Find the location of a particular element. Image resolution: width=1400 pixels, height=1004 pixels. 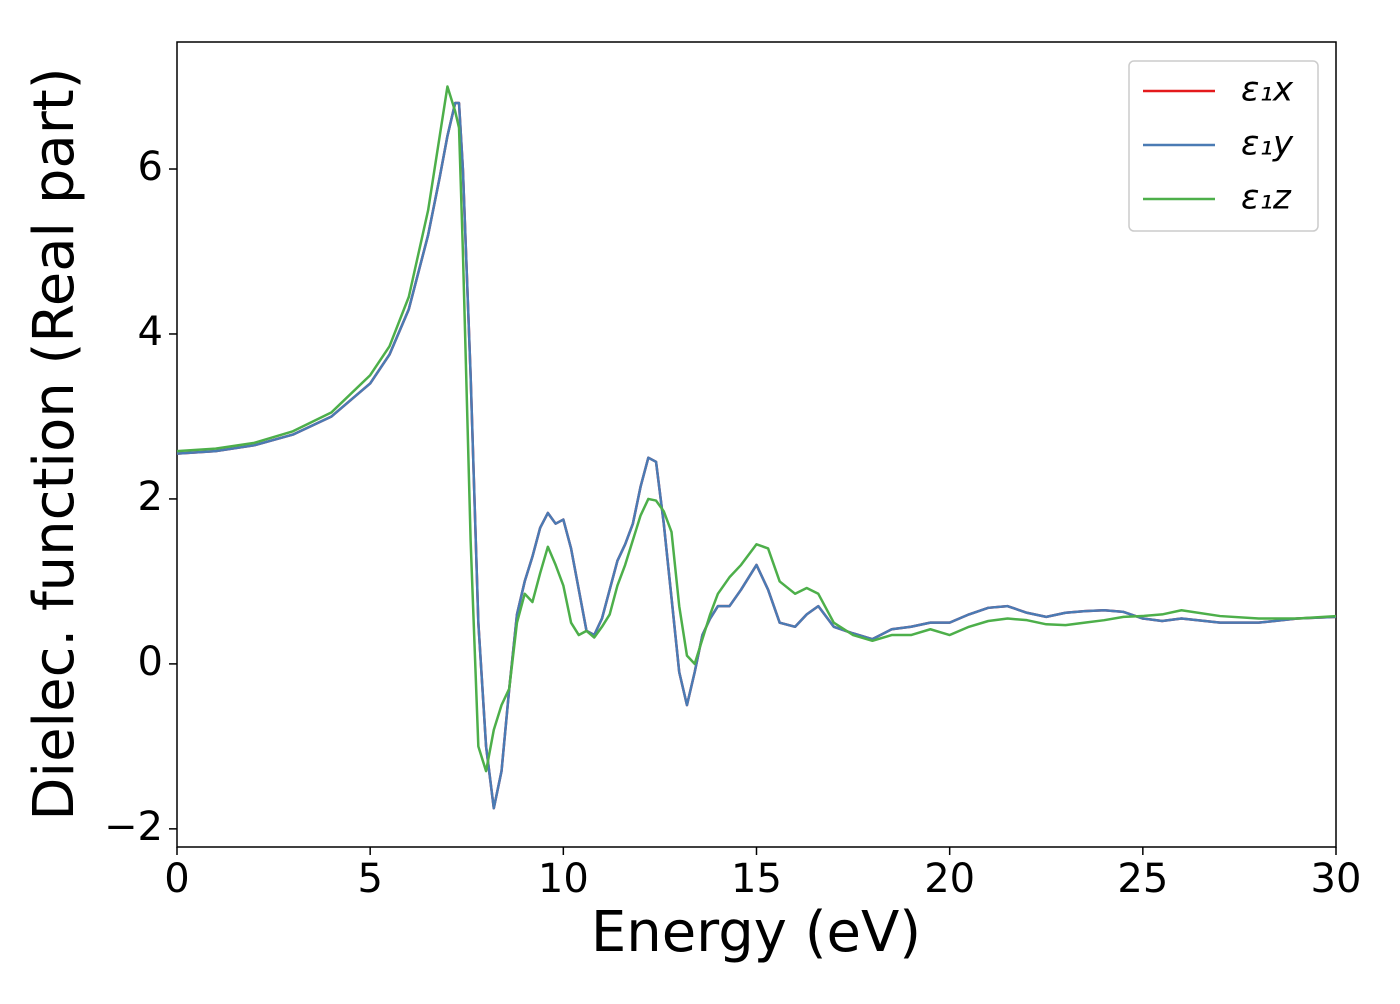

x-tick-label: 30 is located at coordinates (1336, 879).